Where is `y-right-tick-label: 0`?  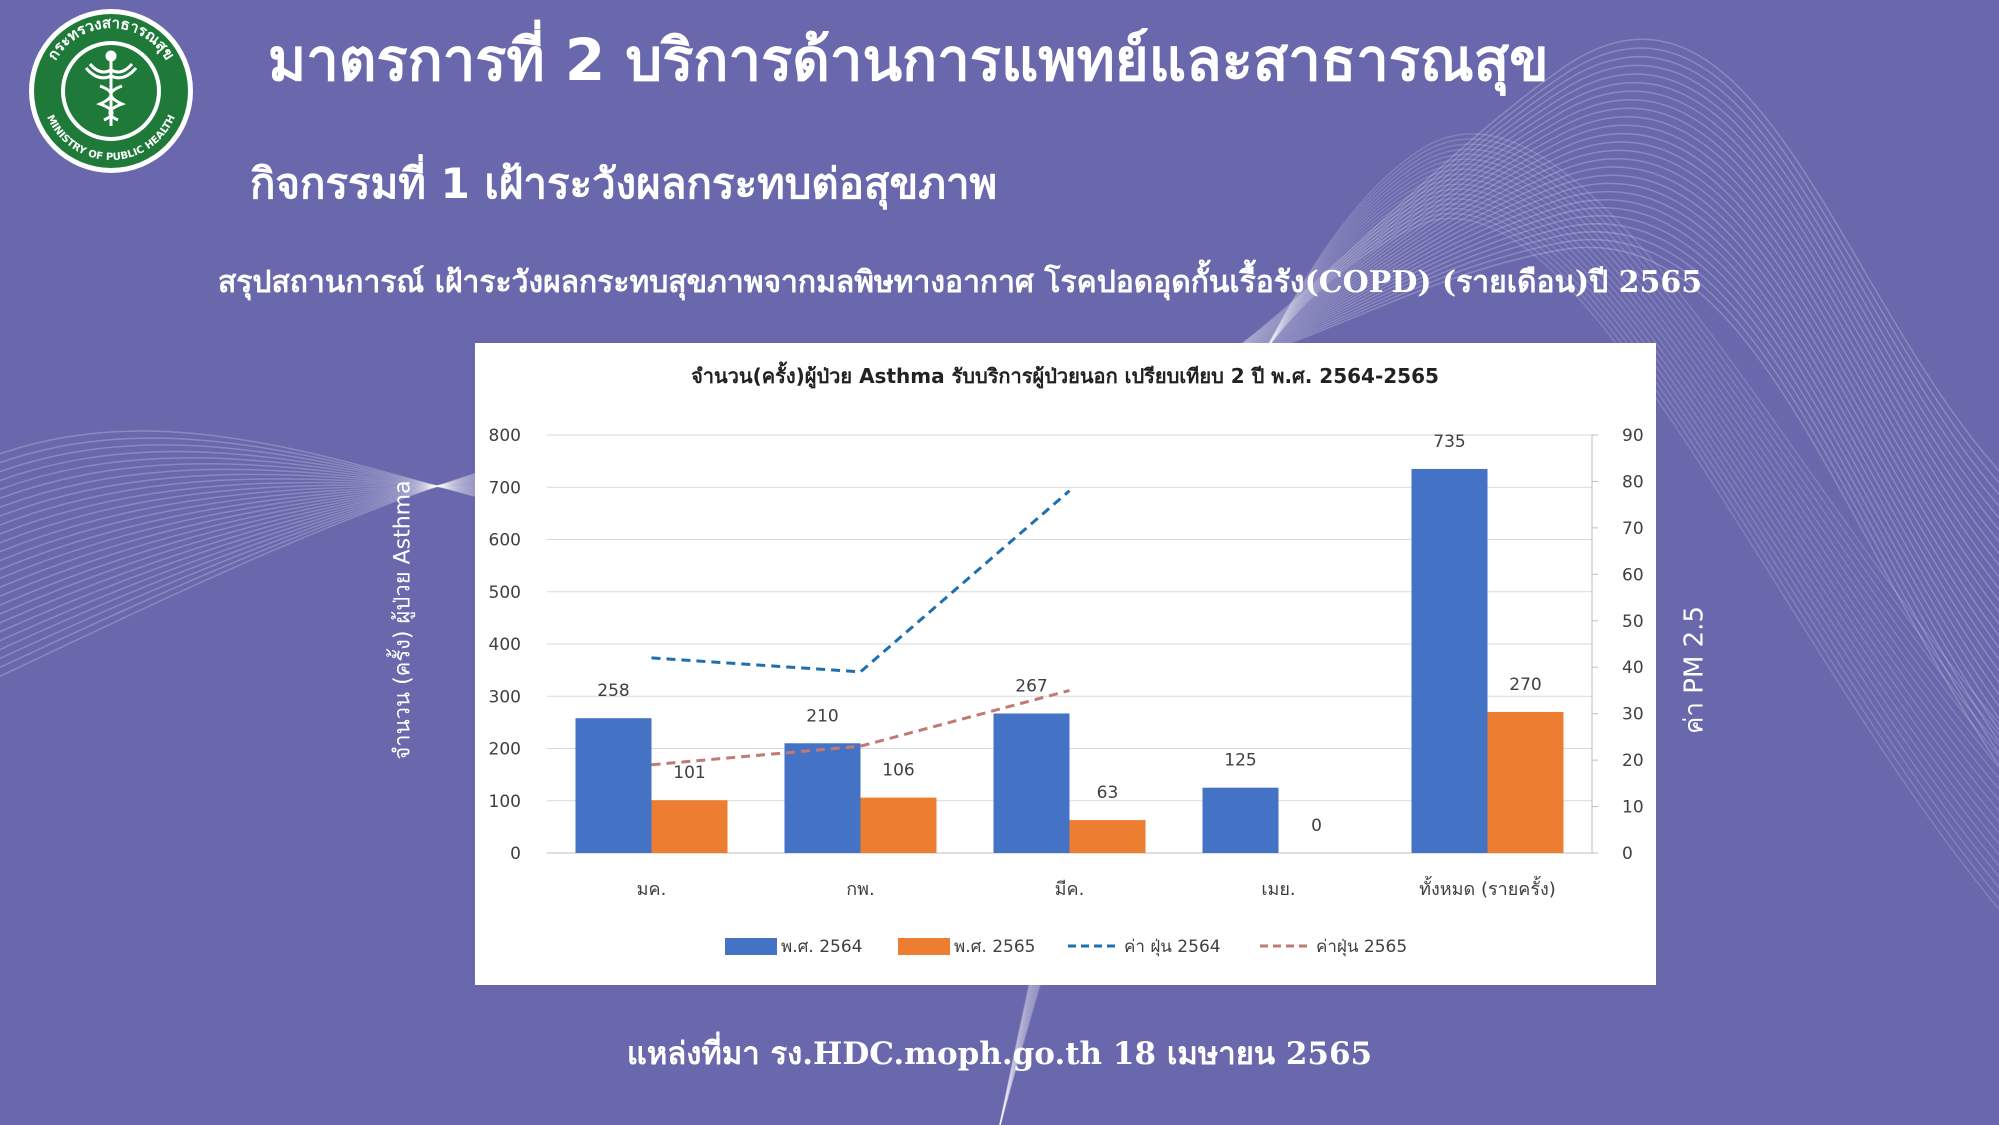
y-right-tick-label: 0 is located at coordinates (1627, 854).